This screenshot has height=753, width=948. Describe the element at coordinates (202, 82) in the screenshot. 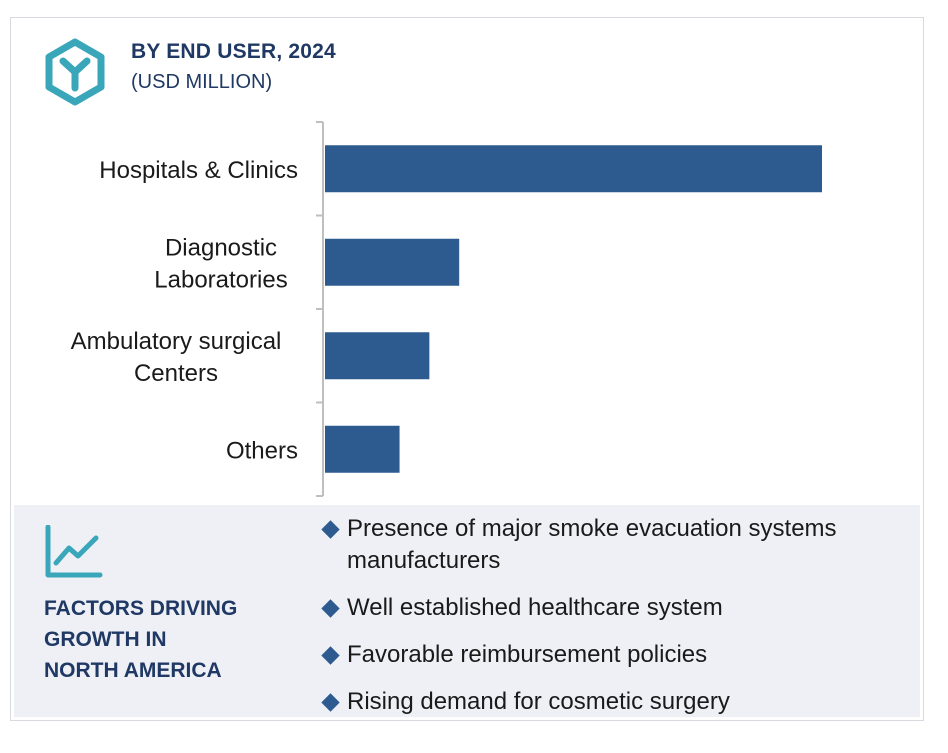

I see `chart-subtitle: (USD MILLION)` at that location.